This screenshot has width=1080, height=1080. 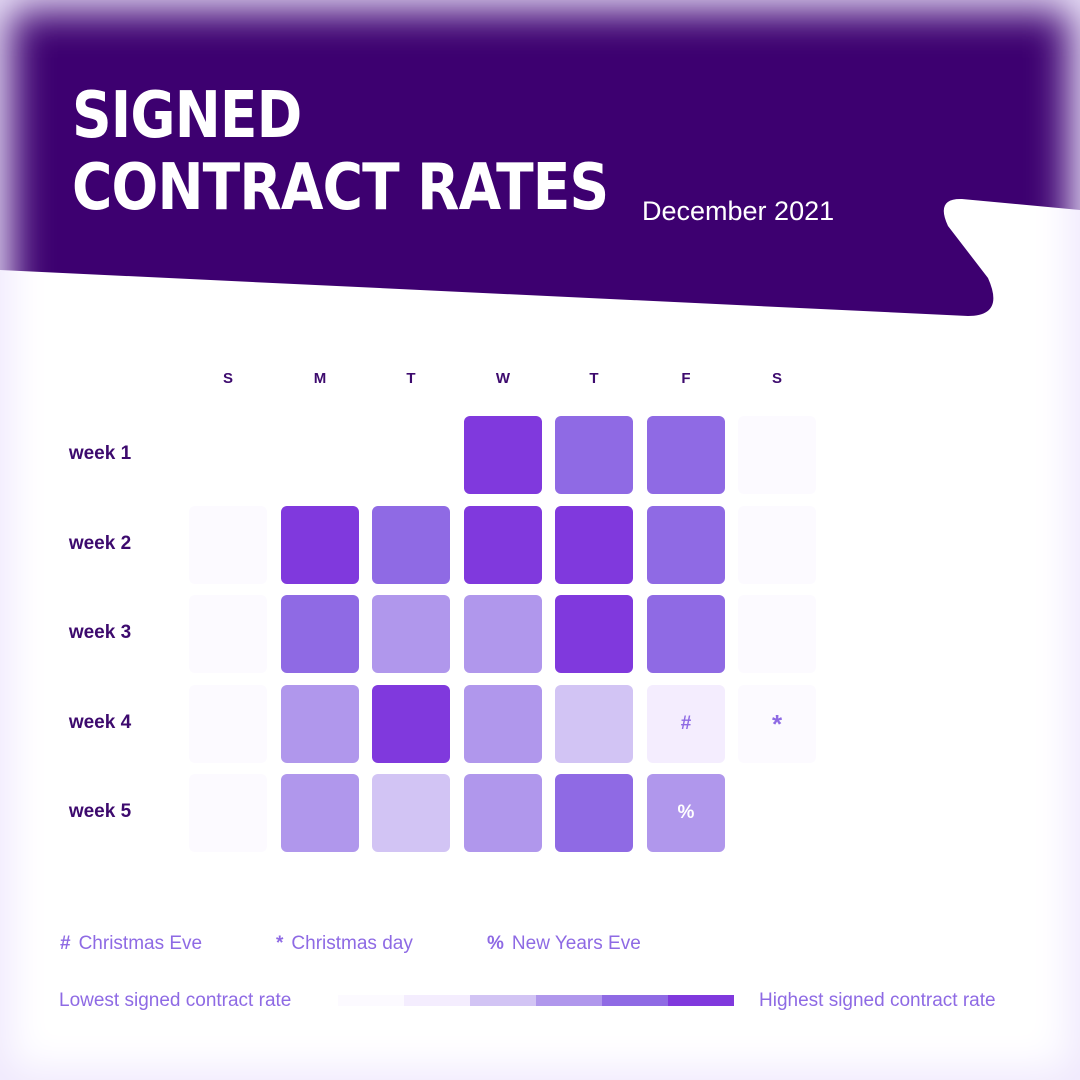 What do you see at coordinates (340, 188) in the screenshot?
I see `title-line-2: CONTRACT RATES` at bounding box center [340, 188].